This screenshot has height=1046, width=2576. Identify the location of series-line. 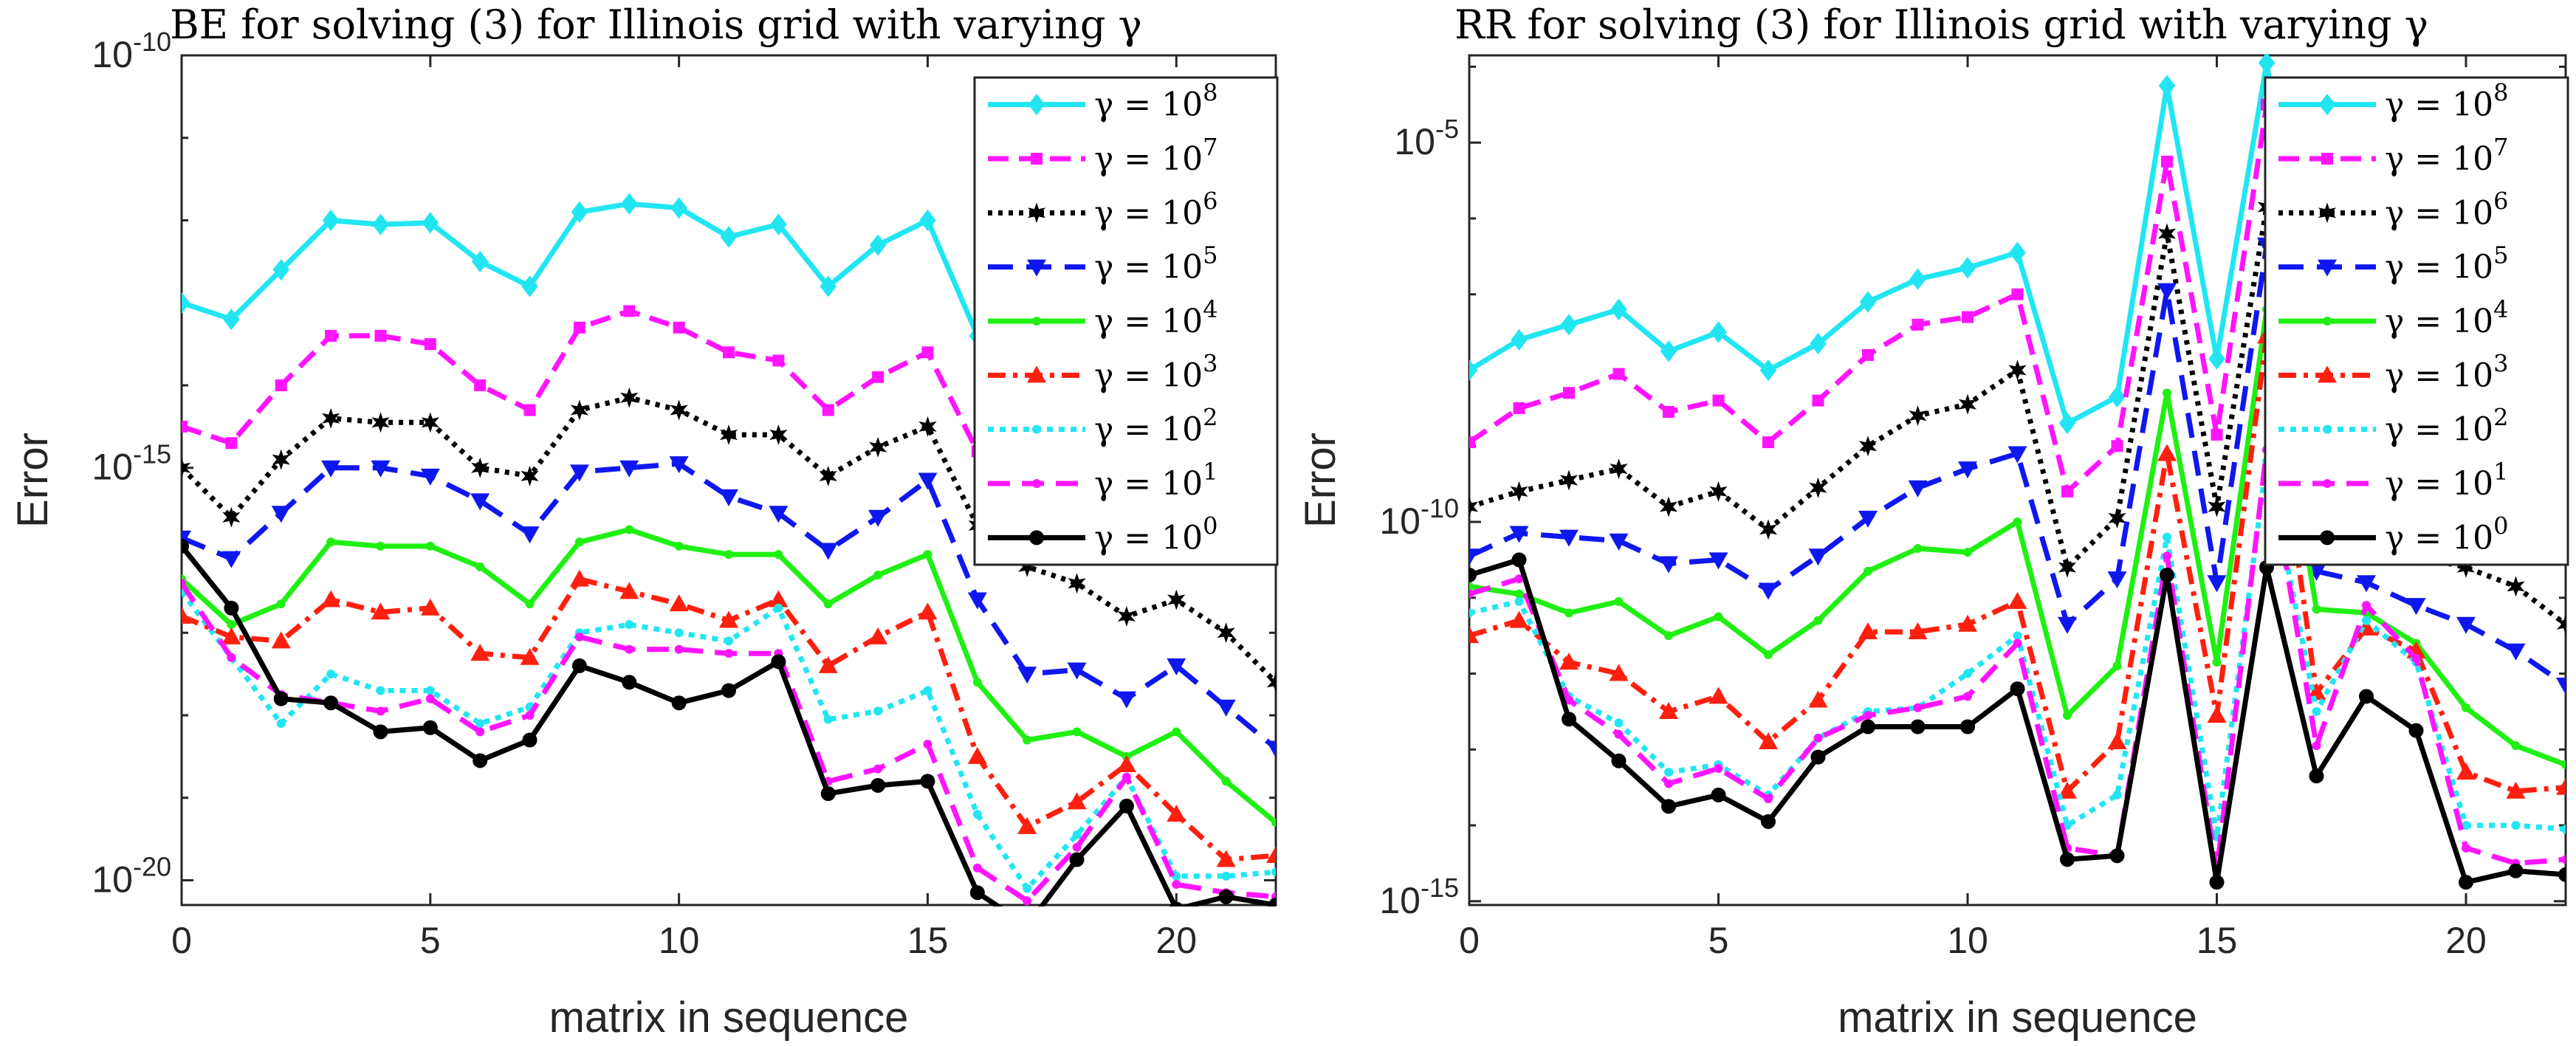
(729, 606).